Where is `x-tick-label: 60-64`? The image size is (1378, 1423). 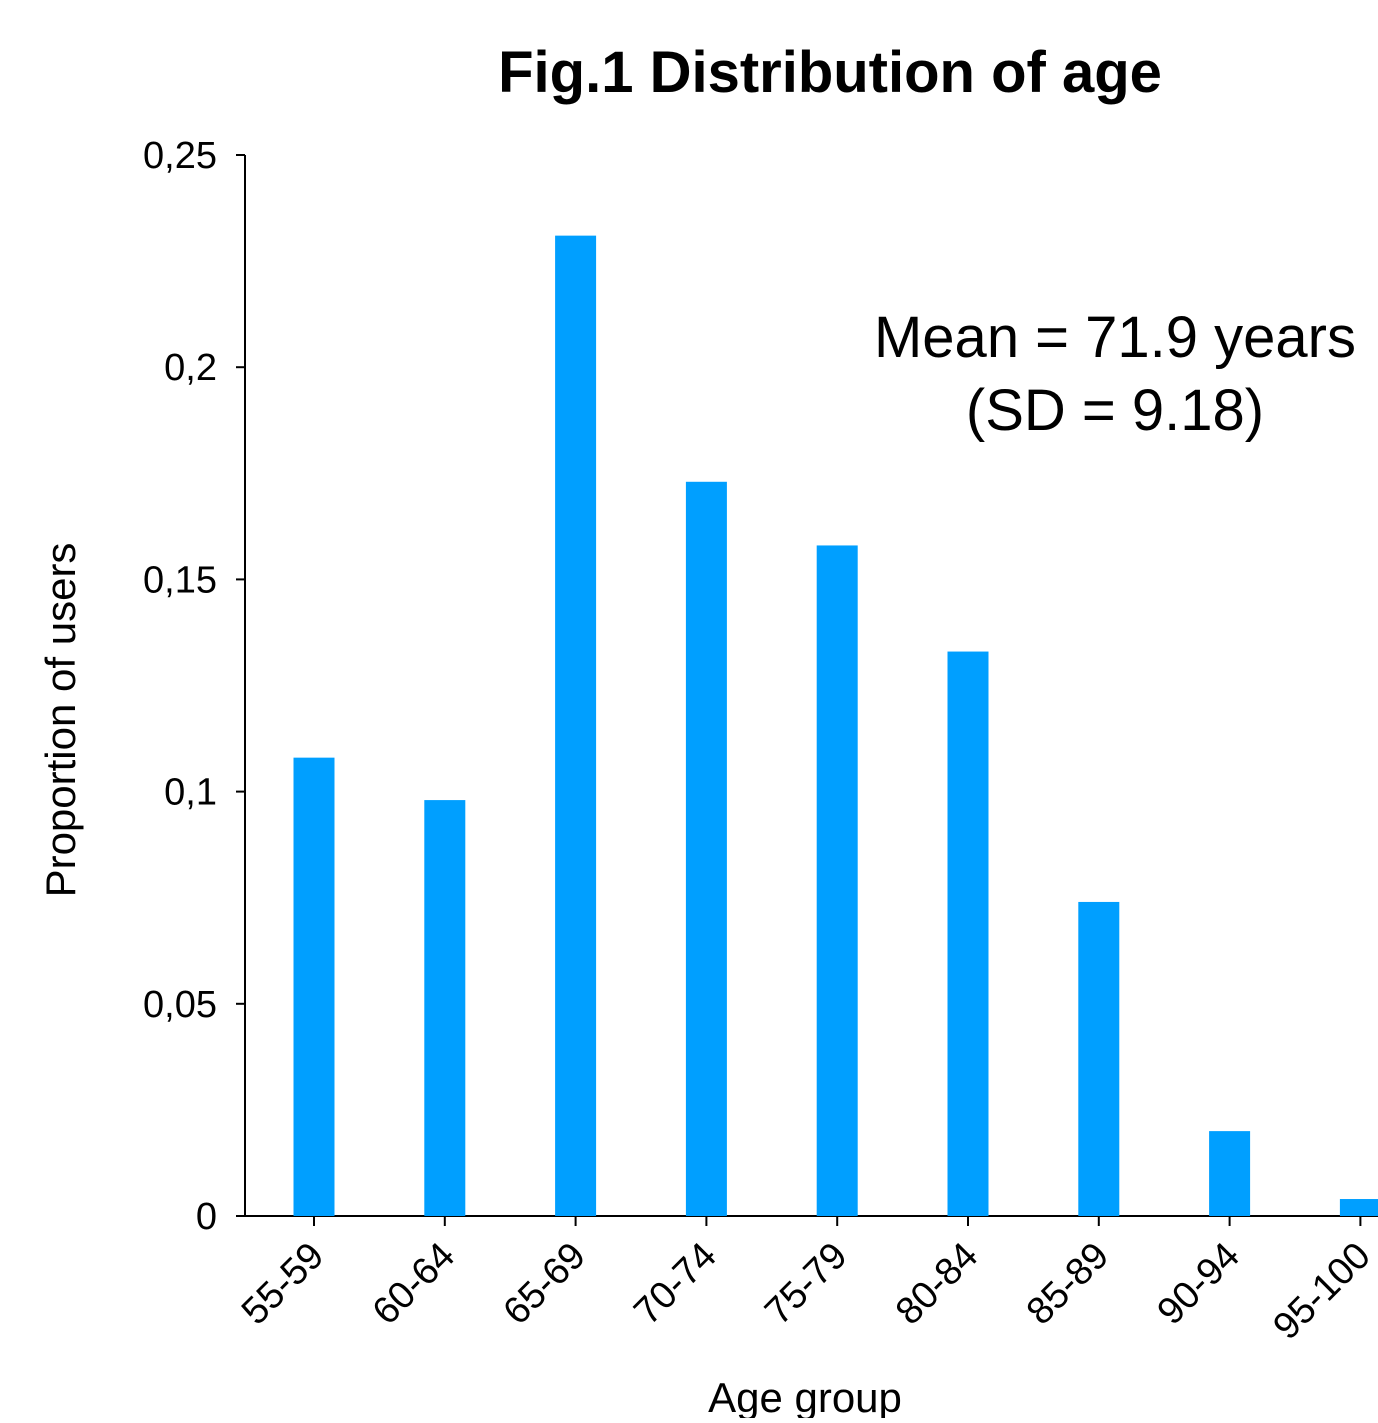
x-tick-label: 60-64 is located at coordinates (414, 1284).